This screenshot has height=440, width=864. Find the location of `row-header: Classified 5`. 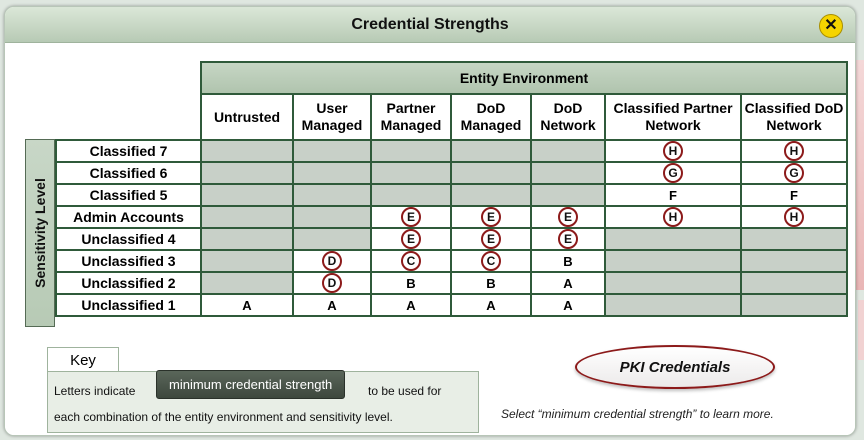

row-header: Classified 5 is located at coordinates (128, 195).